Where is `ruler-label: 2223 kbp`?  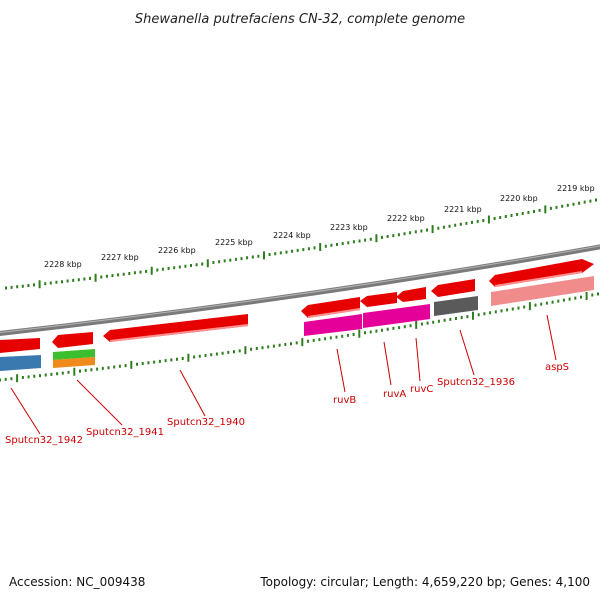
ruler-label: 2223 kbp is located at coordinates (349, 227).